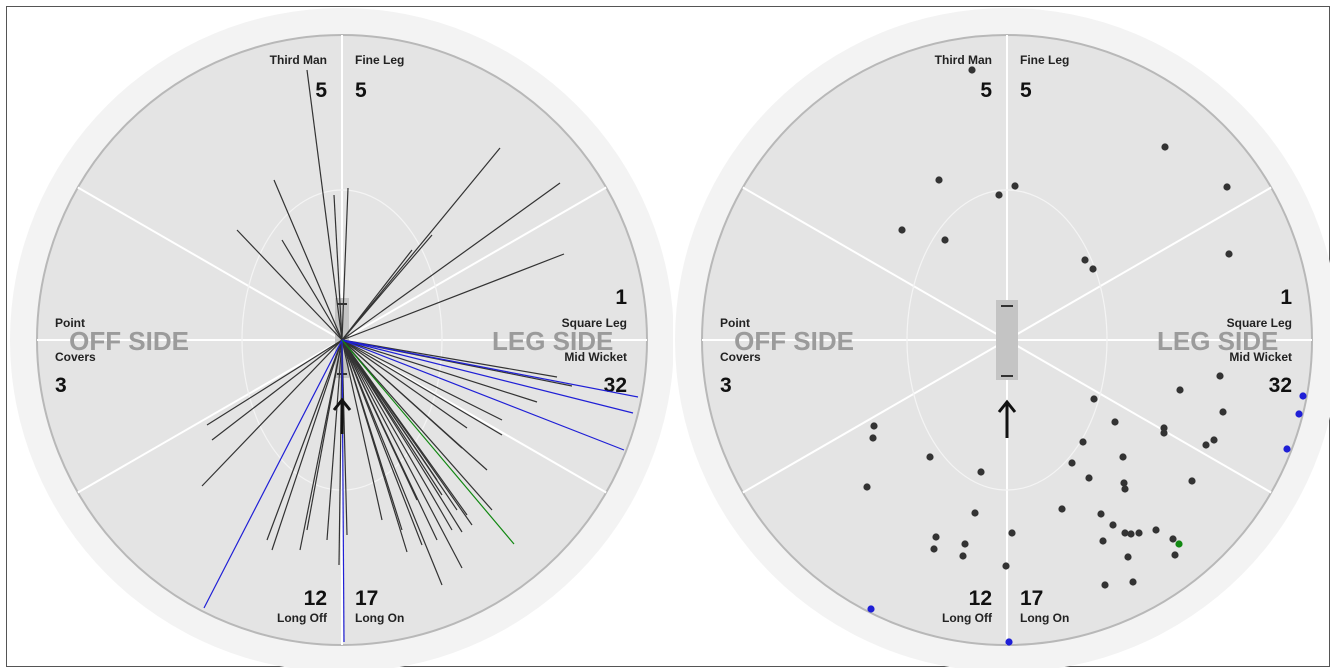 The width and height of the screenshot is (1330, 668). I want to click on zone-name-point: Point, so click(735, 323).